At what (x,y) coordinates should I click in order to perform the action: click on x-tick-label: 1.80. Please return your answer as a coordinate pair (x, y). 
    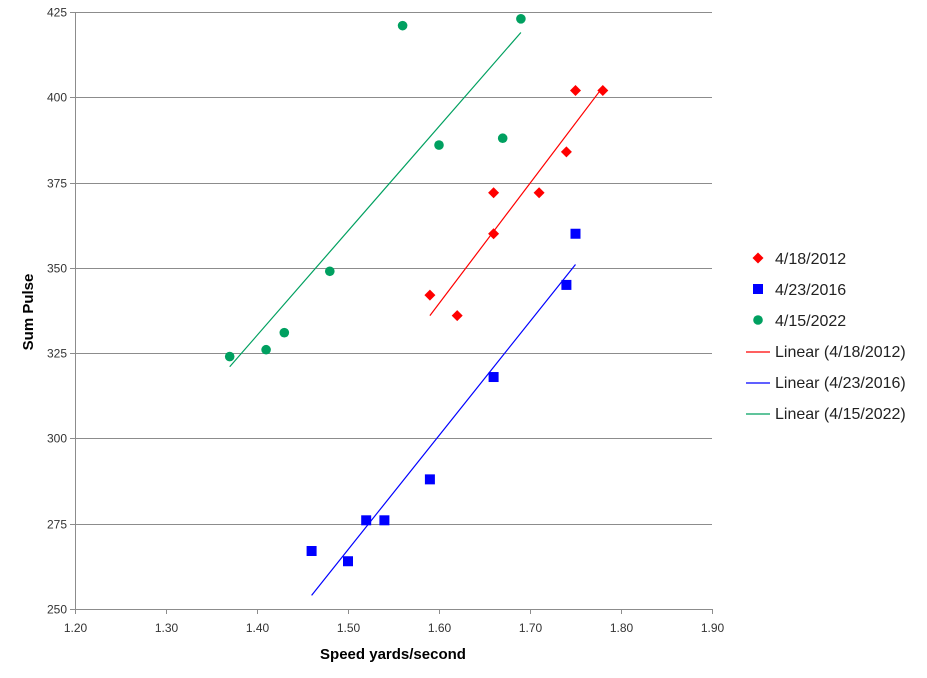
    Looking at the image, I should click on (622, 628).